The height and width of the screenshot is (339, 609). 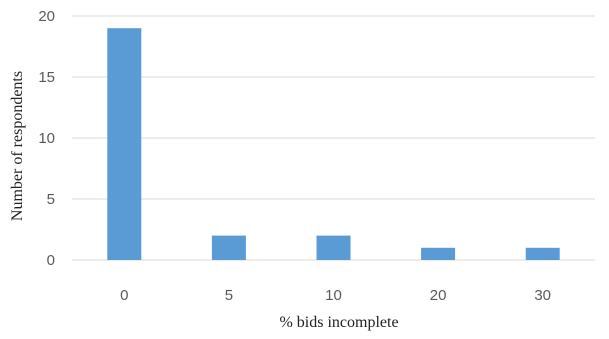 I want to click on x-tick-label: 5, so click(x=229, y=295).